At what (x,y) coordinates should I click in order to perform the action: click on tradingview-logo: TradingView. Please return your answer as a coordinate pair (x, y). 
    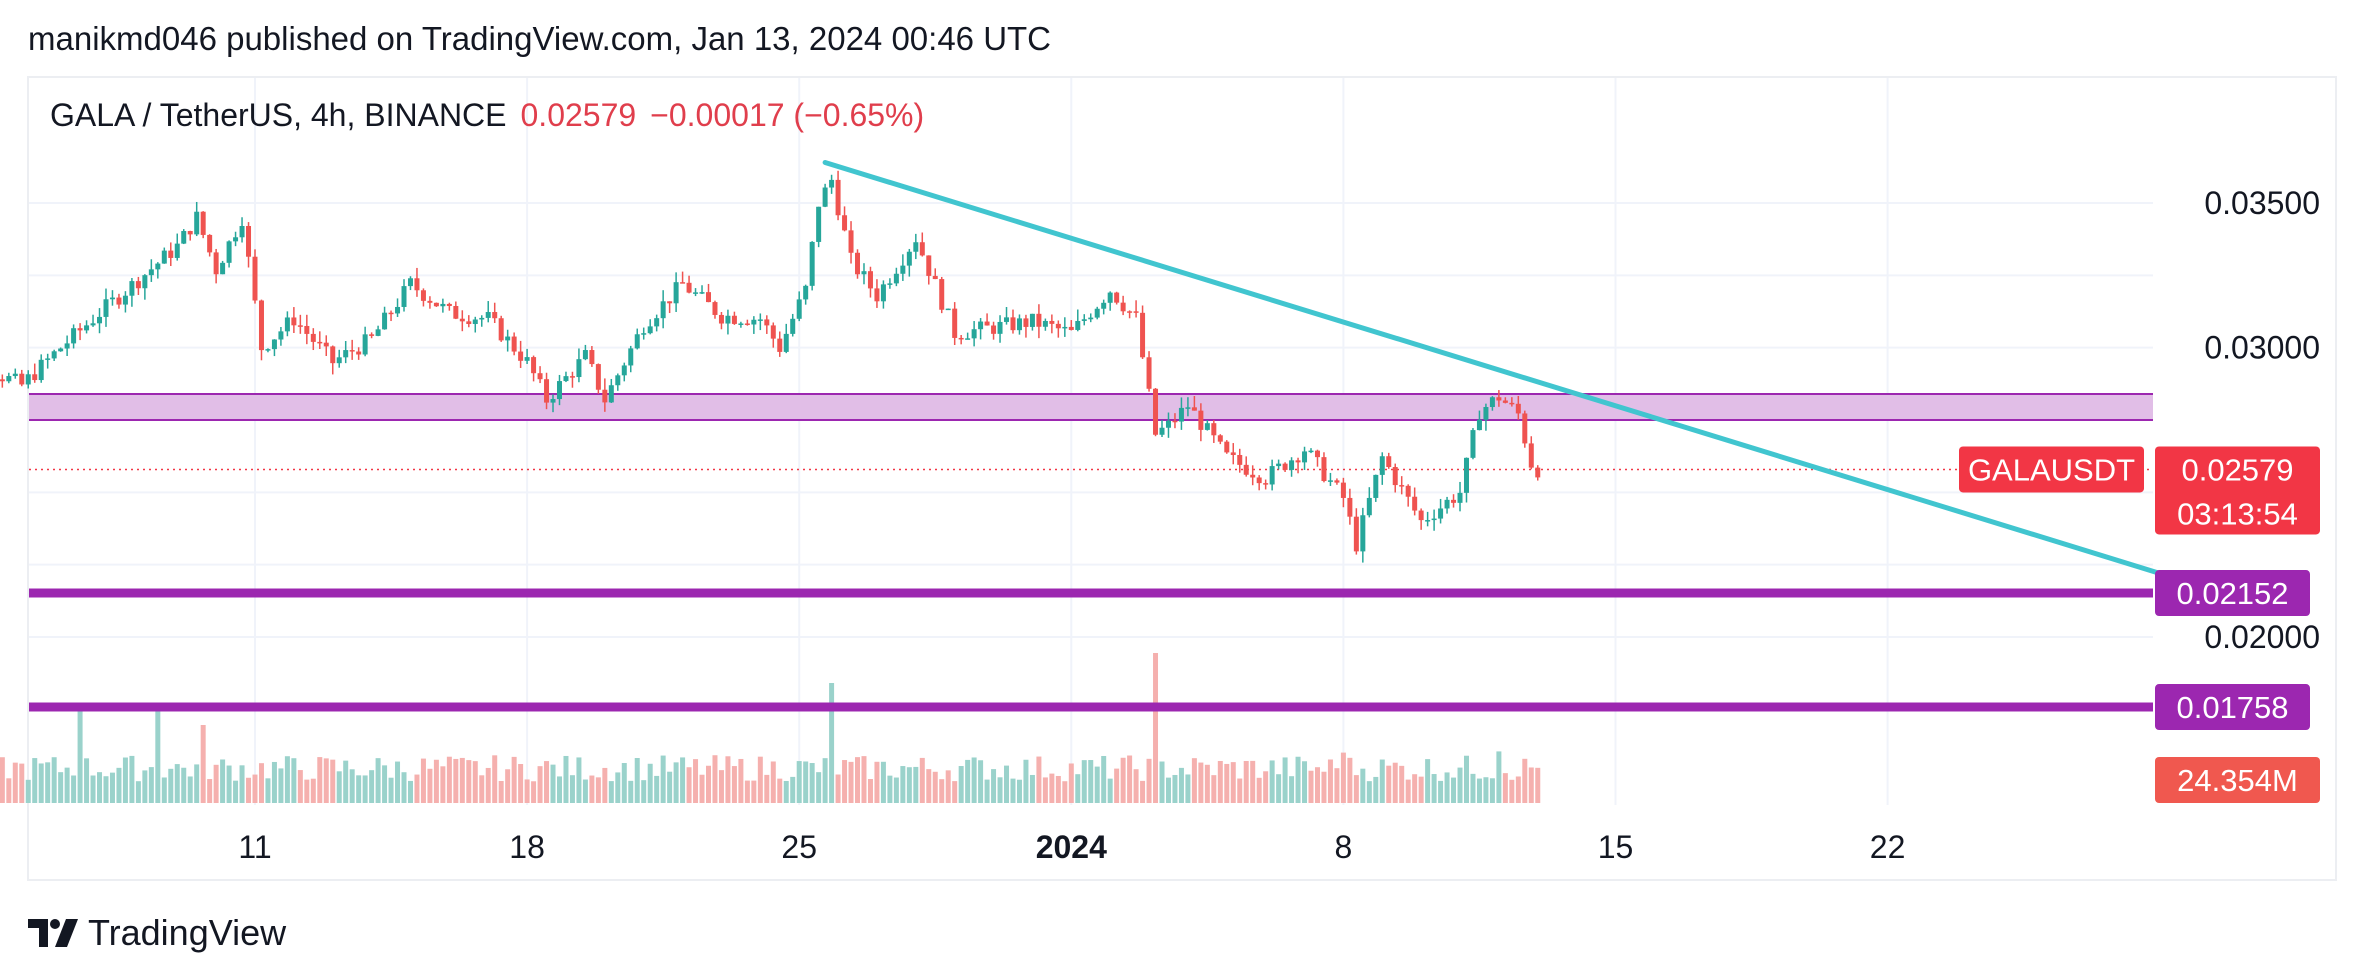
    Looking at the image, I should click on (157, 933).